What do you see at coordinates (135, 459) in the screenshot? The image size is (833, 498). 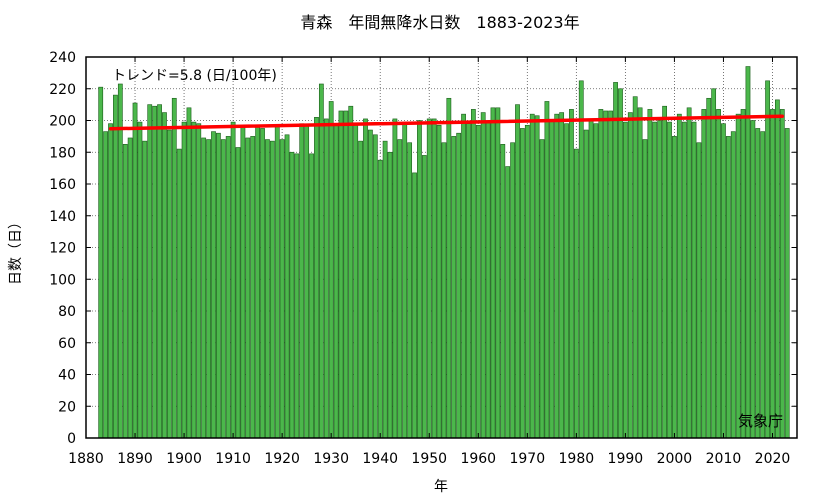 I see `x-tick-label: 1890` at bounding box center [135, 459].